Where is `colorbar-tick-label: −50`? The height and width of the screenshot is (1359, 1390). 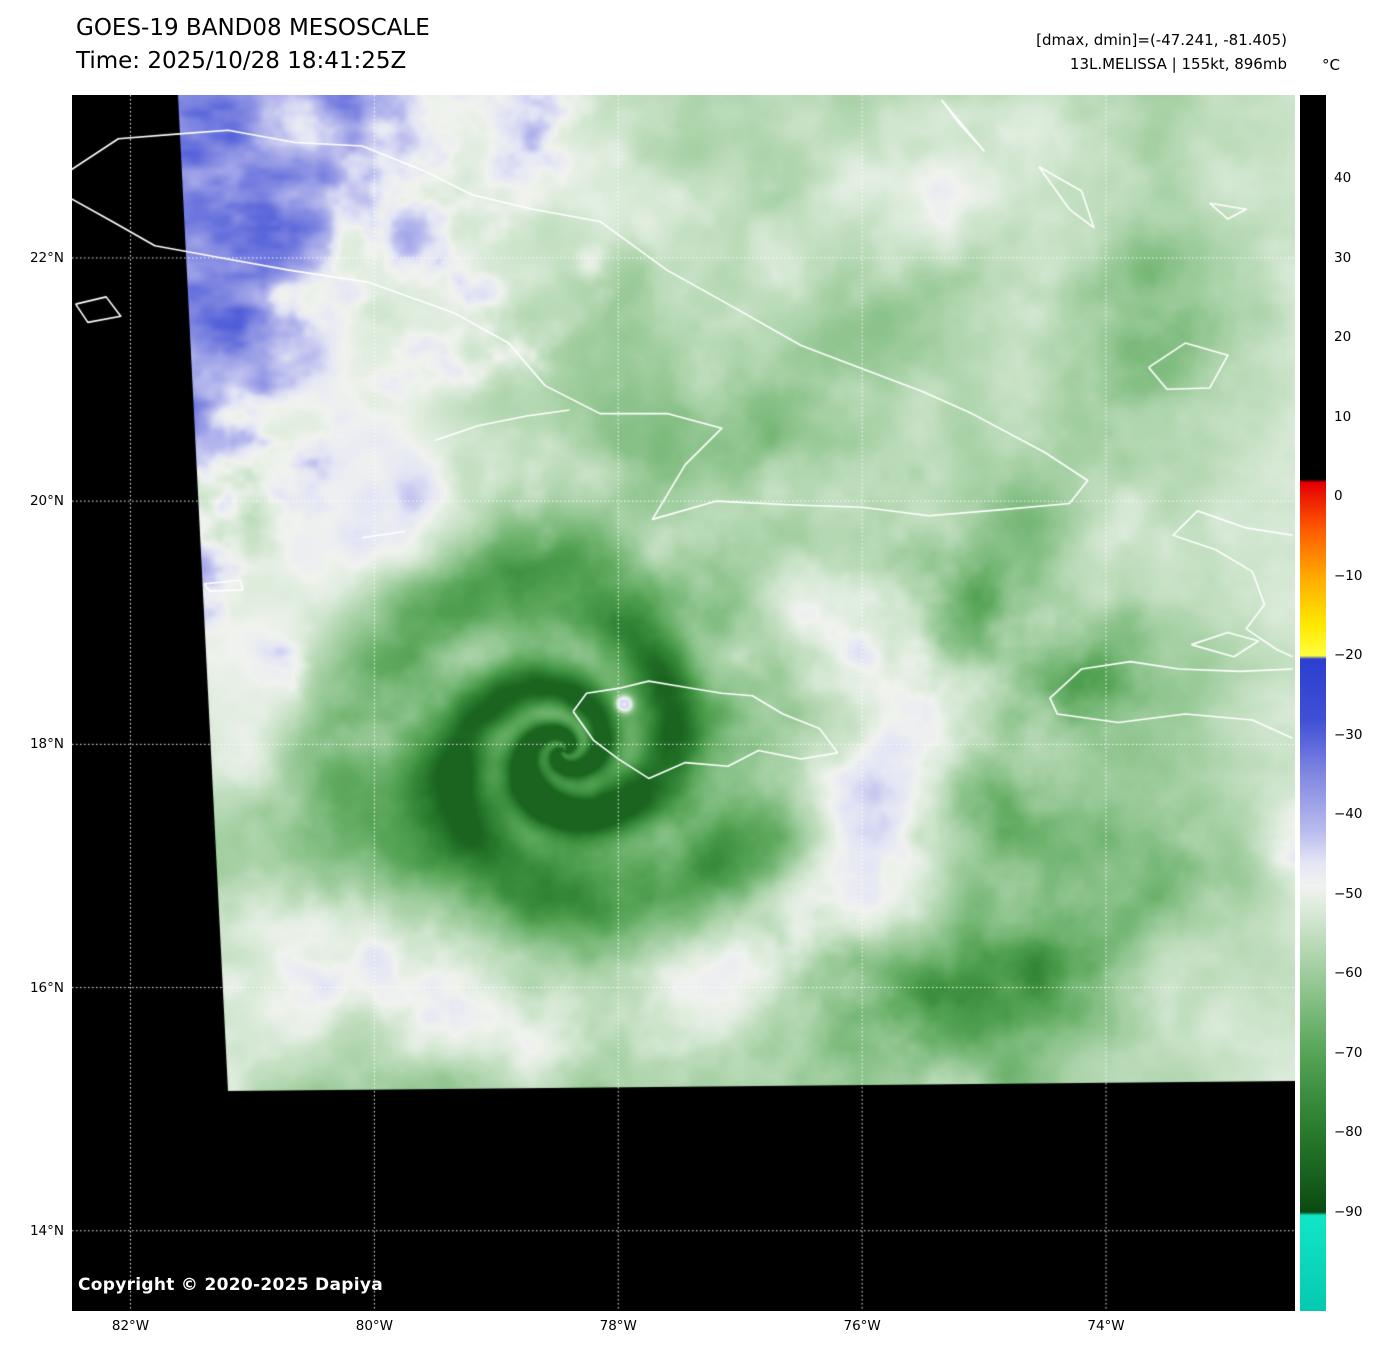
colorbar-tick-label: −50 is located at coordinates (1348, 893).